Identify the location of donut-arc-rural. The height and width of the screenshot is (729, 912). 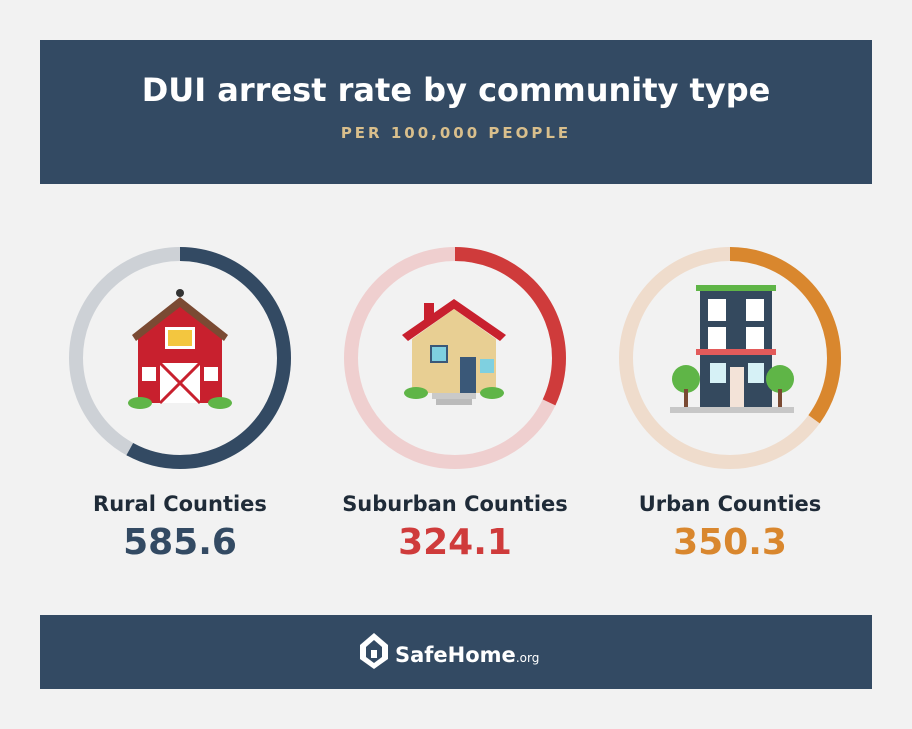
(180, 358).